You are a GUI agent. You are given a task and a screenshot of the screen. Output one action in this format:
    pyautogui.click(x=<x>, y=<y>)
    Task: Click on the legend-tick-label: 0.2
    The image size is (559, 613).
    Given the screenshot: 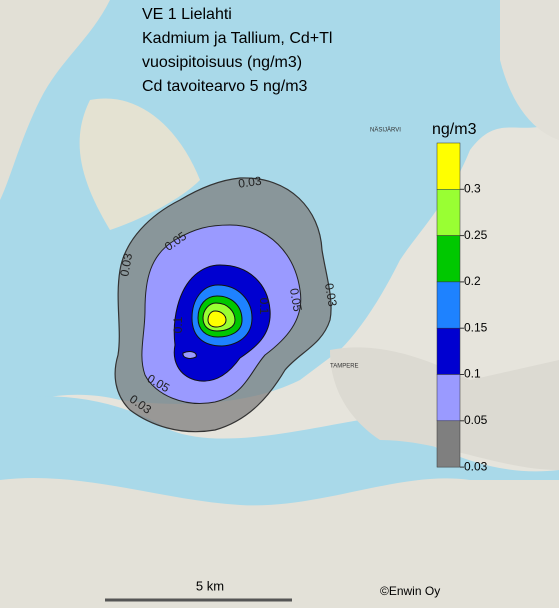 What is the action you would take?
    pyautogui.click(x=472, y=281)
    